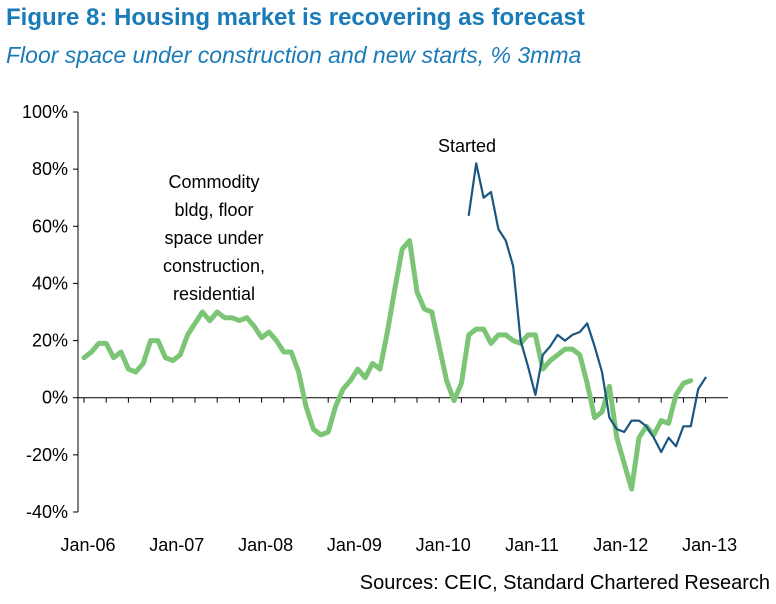 The width and height of the screenshot is (776, 604). I want to click on y-tick-label: -40%, so click(47, 512).